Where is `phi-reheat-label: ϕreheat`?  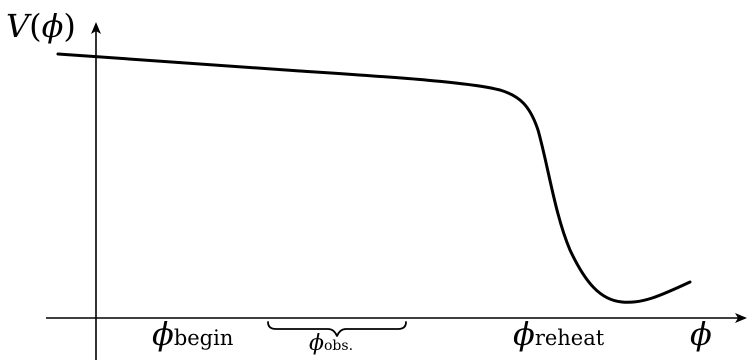 phi-reheat-label: ϕreheat is located at coordinates (558, 334).